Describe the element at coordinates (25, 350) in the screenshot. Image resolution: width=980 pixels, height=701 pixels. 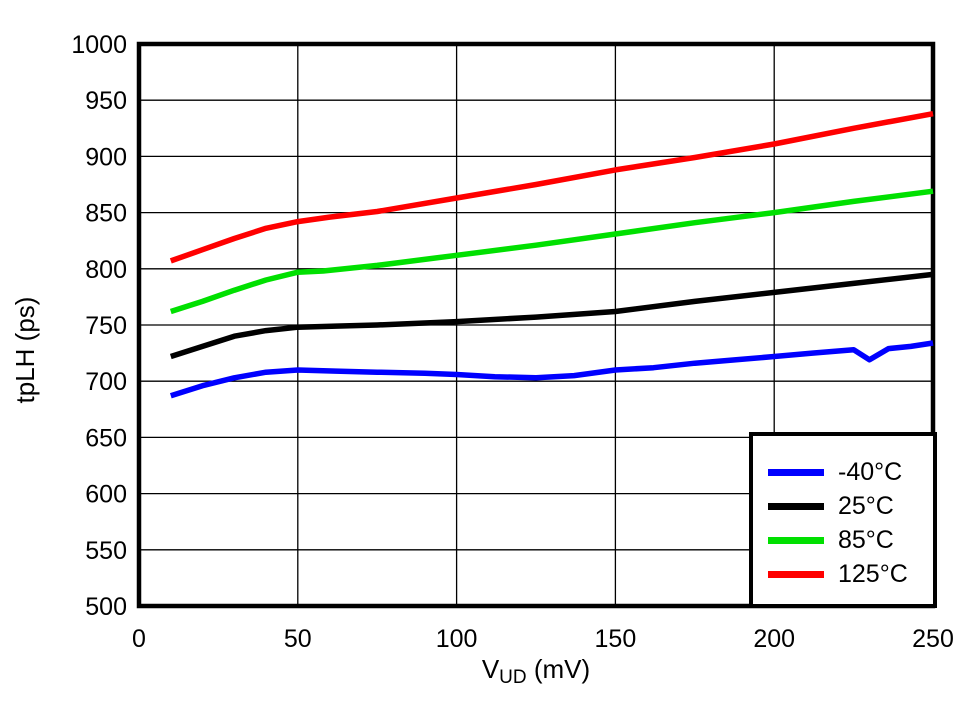
I see `y-axis-title: tpLH (ps)` at that location.